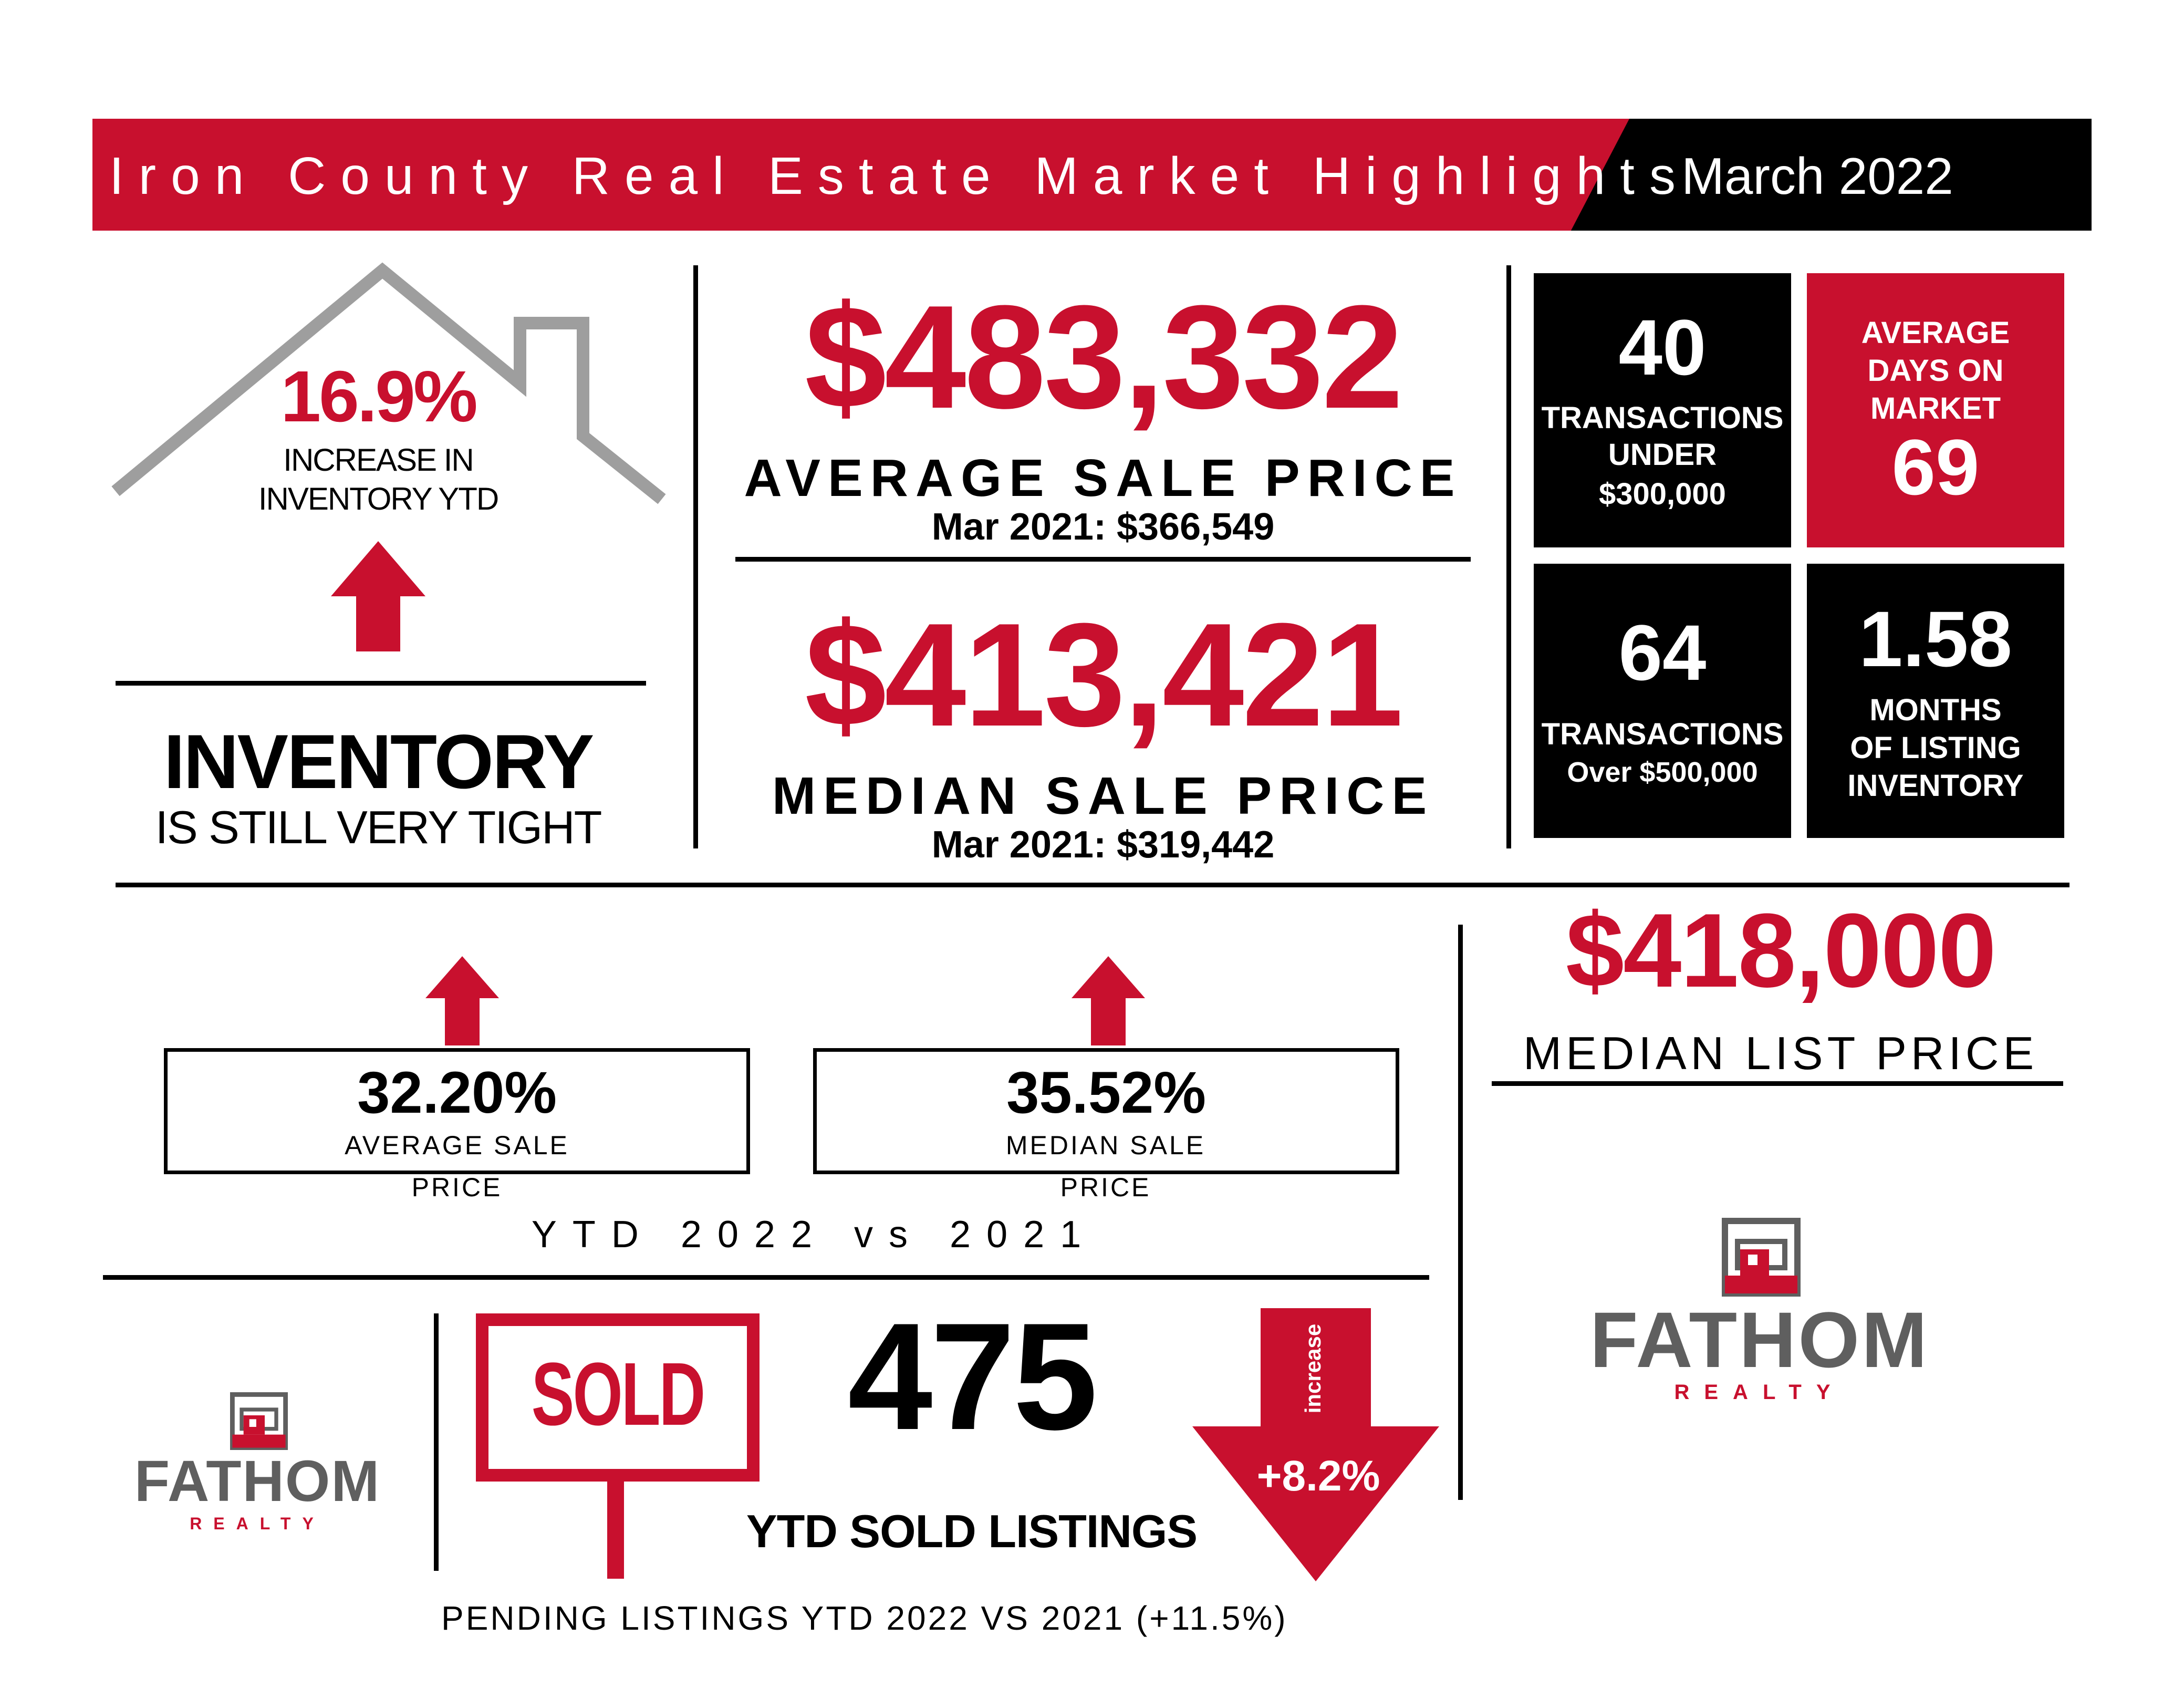 The image size is (2184, 1688). What do you see at coordinates (457, 1092) in the screenshot?
I see `avg-change-value: 32.20%` at bounding box center [457, 1092].